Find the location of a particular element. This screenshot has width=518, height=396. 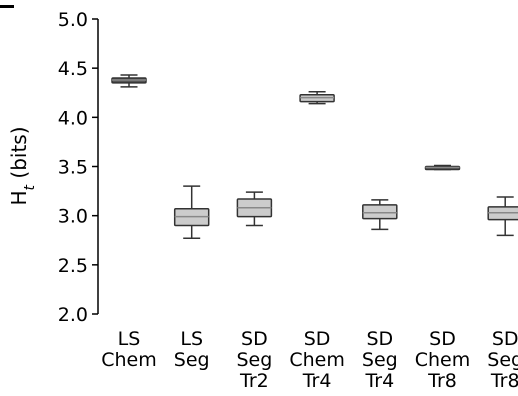

y-tick-label: 4.5 is located at coordinates (73, 69).